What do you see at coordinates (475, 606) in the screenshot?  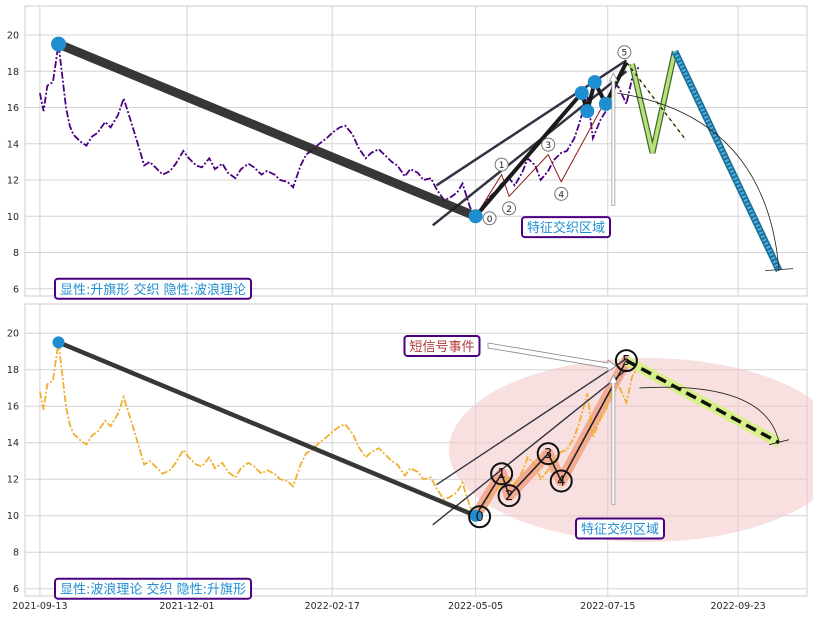 I see `x-tick-label-3: 2022-05-05` at bounding box center [475, 606].